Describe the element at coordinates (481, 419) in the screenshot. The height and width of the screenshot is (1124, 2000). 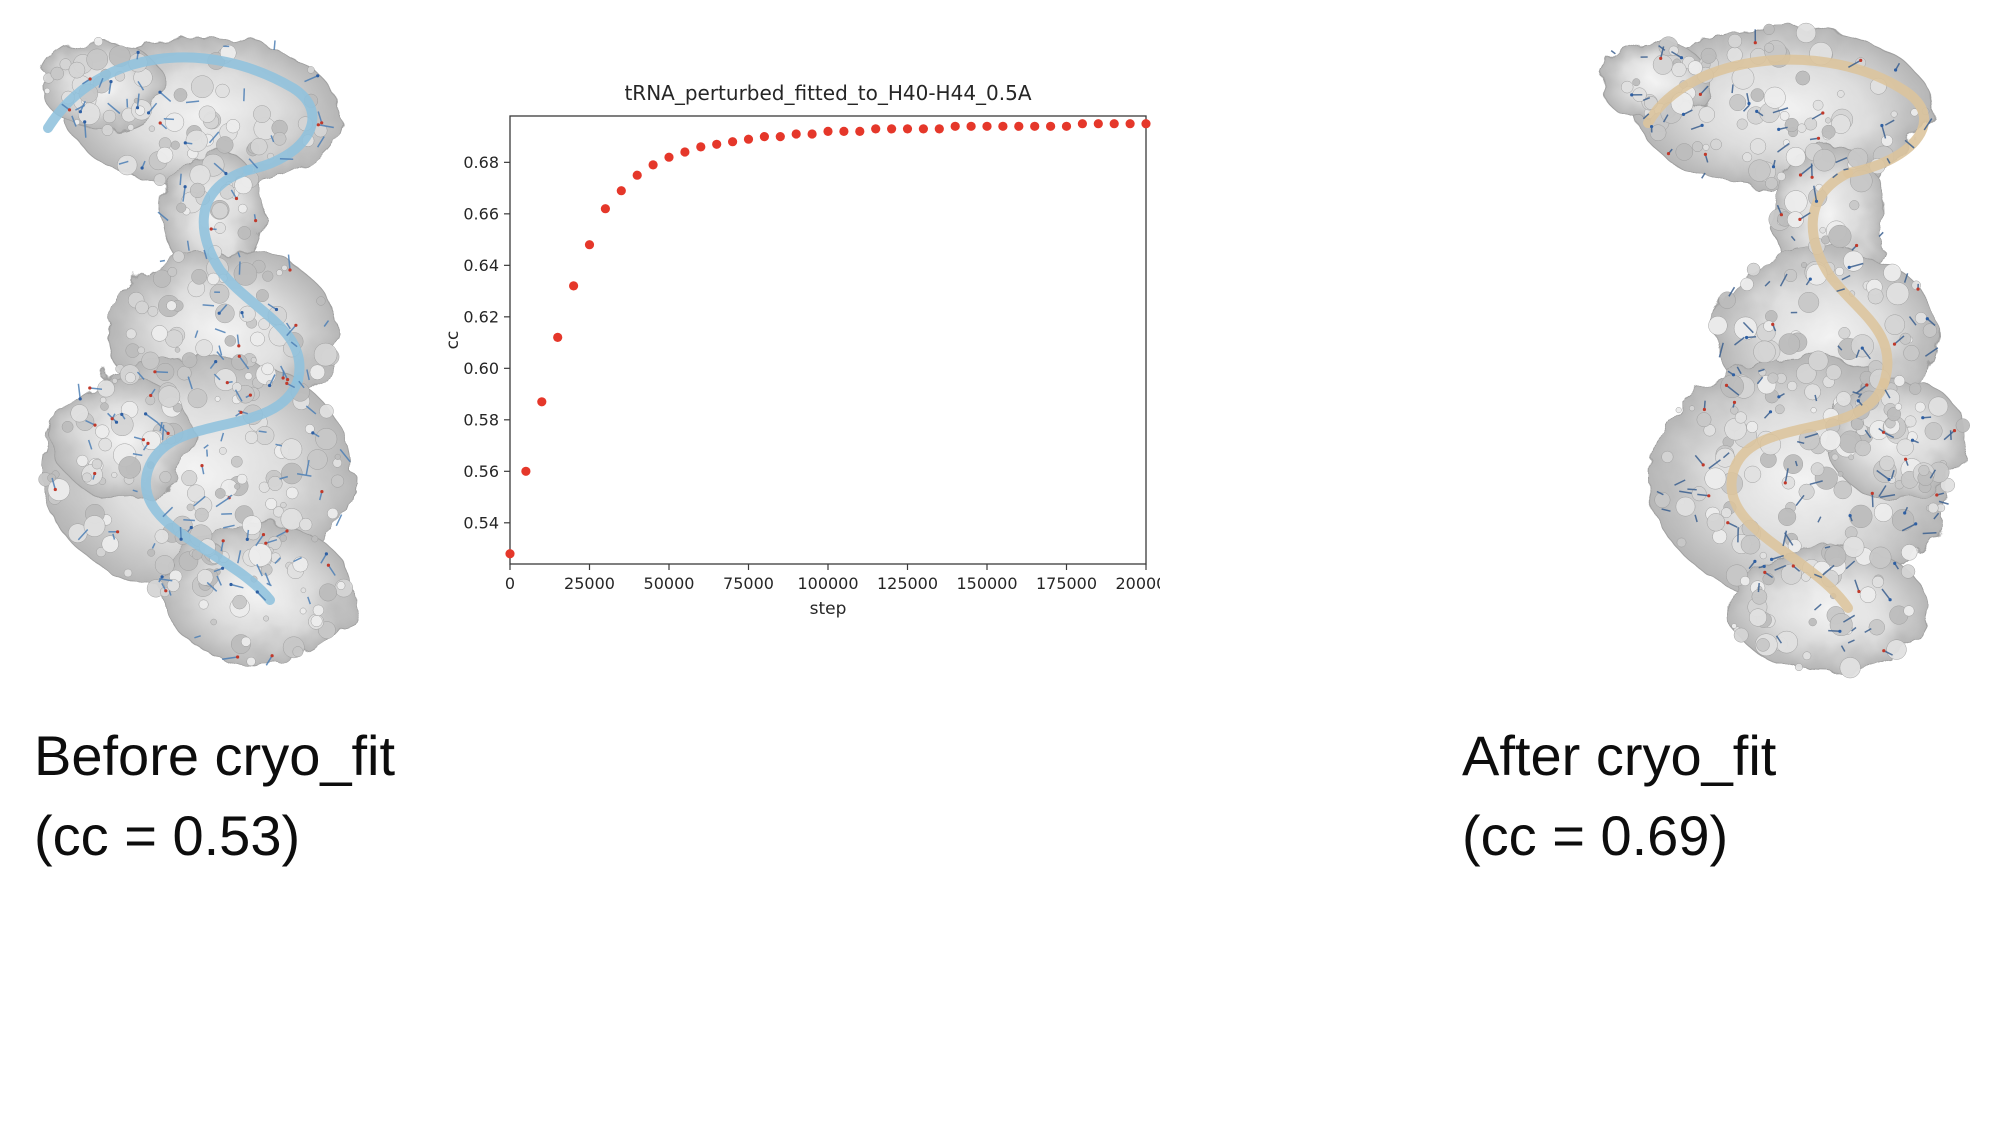
I see `svg-text: 0.58` at that location.